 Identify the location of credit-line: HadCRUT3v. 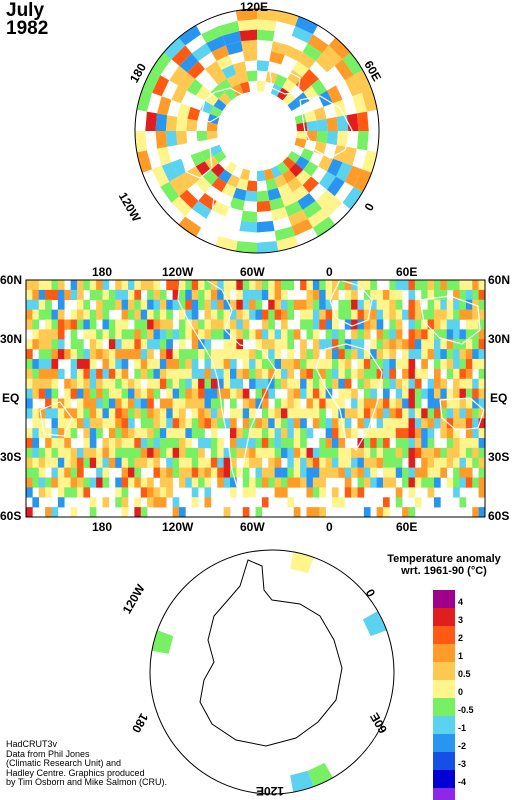
(32, 744).